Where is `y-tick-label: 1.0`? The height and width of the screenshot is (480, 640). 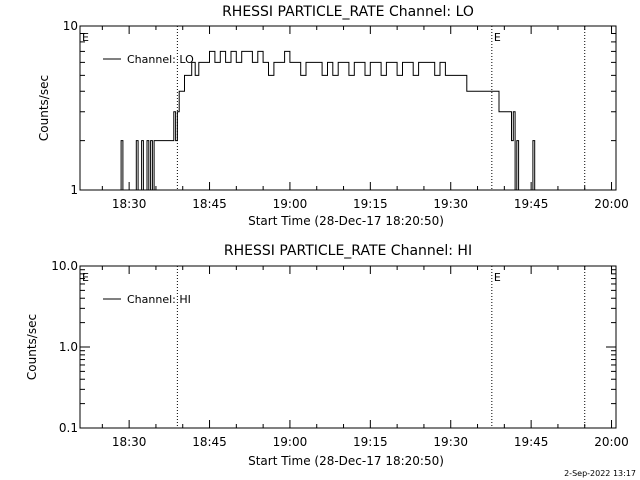 y-tick-label: 1.0 is located at coordinates (68, 347).